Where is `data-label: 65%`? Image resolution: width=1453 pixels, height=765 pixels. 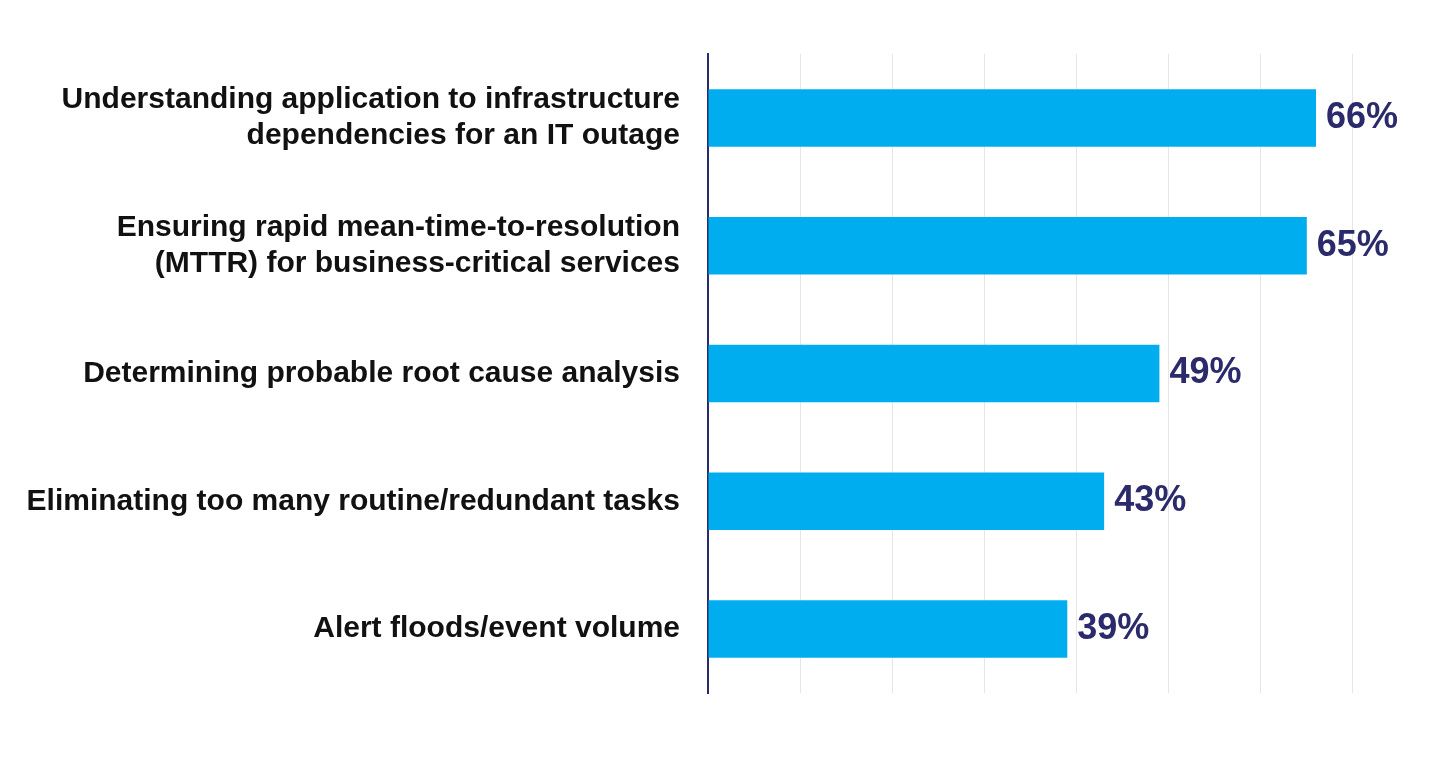 data-label: 65% is located at coordinates (1352, 243).